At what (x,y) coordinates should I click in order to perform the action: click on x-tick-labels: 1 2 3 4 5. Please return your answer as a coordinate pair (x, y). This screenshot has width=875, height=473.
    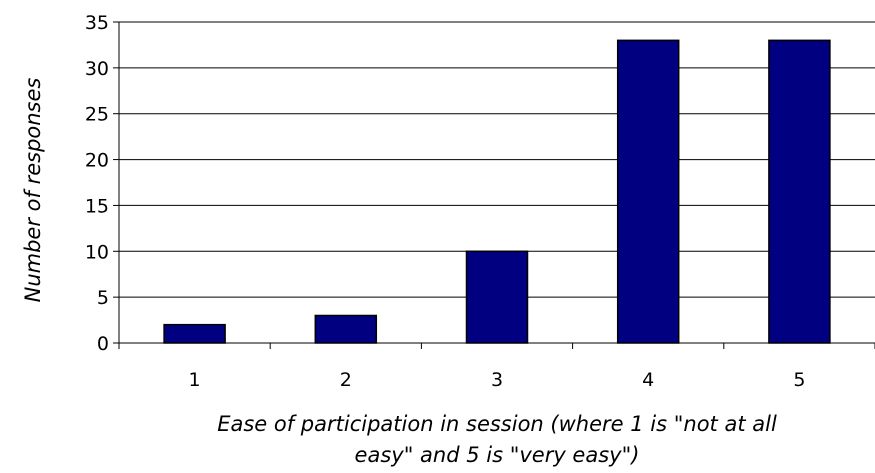
    Looking at the image, I should click on (497, 380).